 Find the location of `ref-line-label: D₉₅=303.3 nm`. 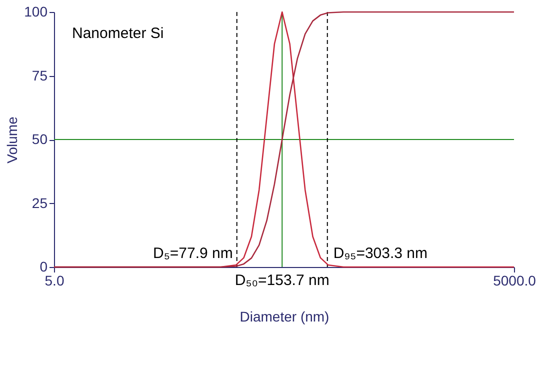

ref-line-label: D₉₅=303.3 nm is located at coordinates (380, 253).